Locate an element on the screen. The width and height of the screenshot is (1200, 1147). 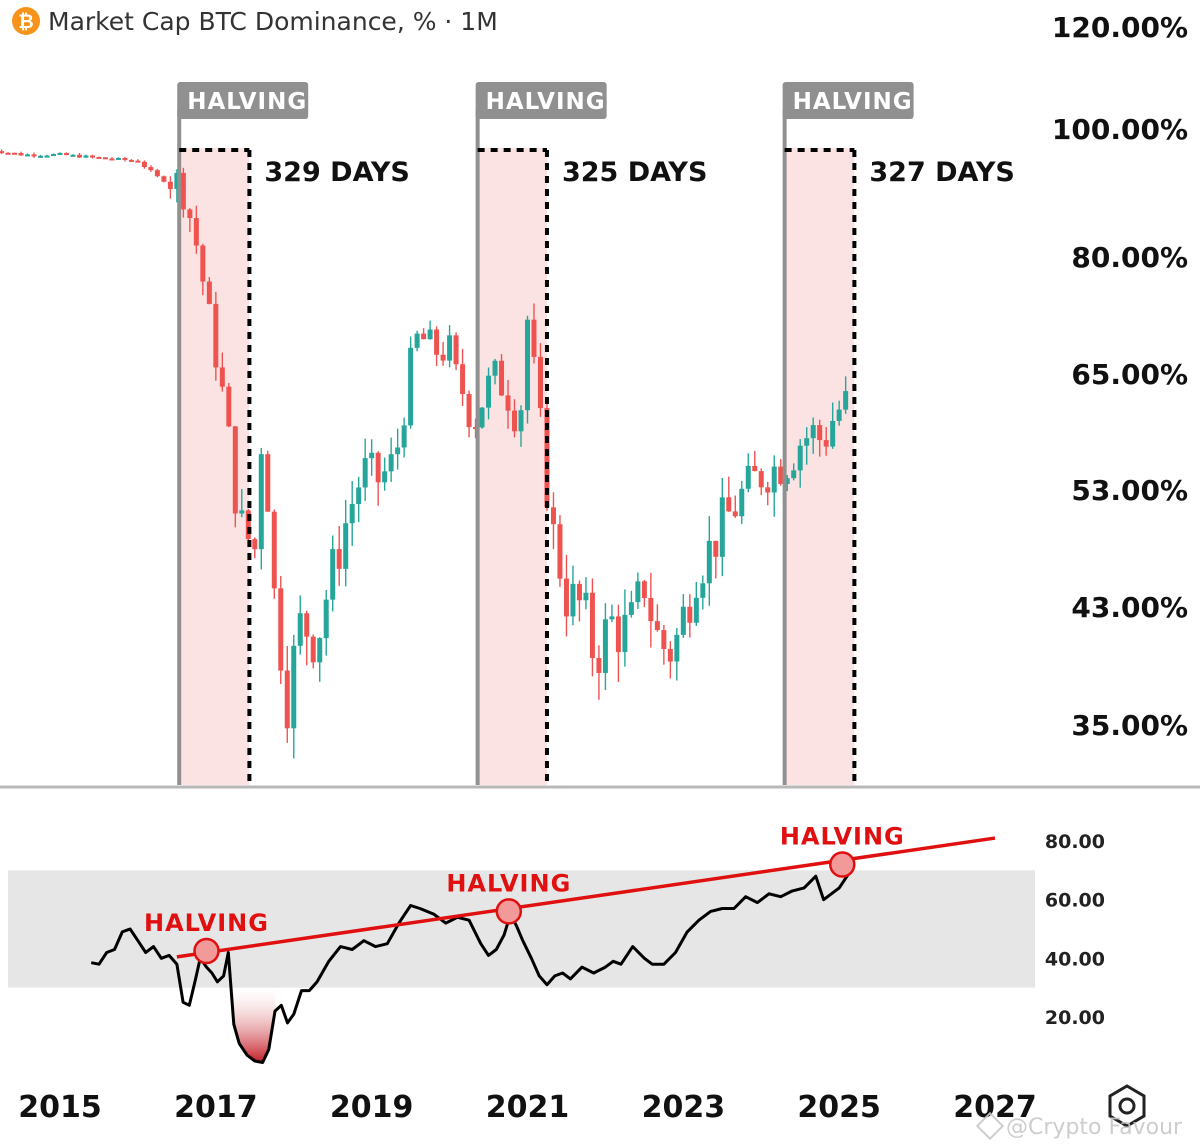
time-axis-tick-3: 2019 is located at coordinates (372, 1107).